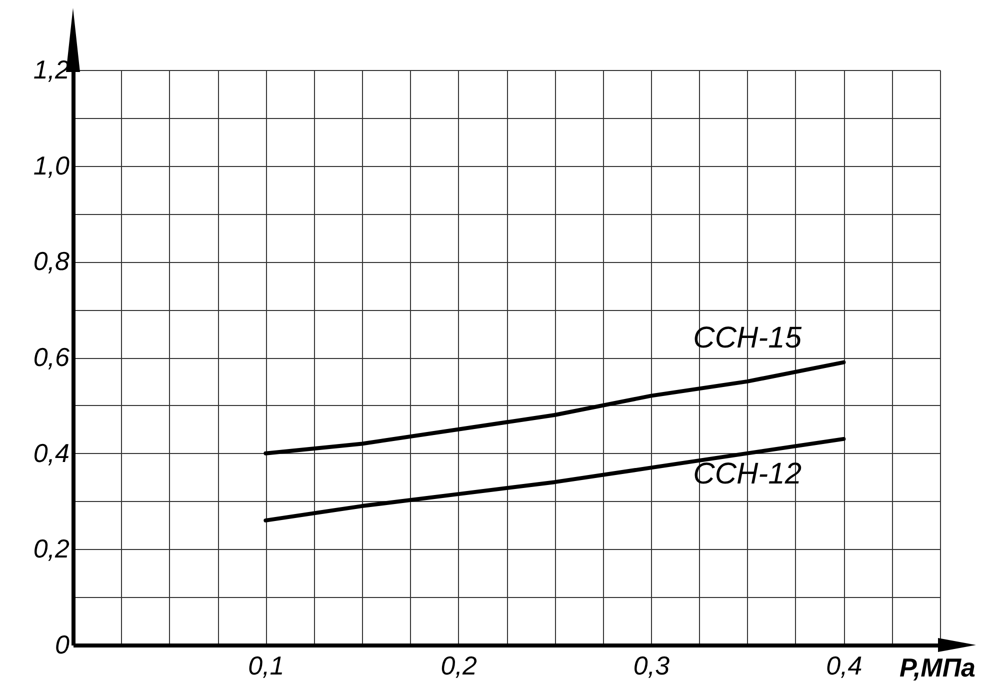  Describe the element at coordinates (51, 357) in the screenshot. I see `y-tick-label: 0,6` at that location.